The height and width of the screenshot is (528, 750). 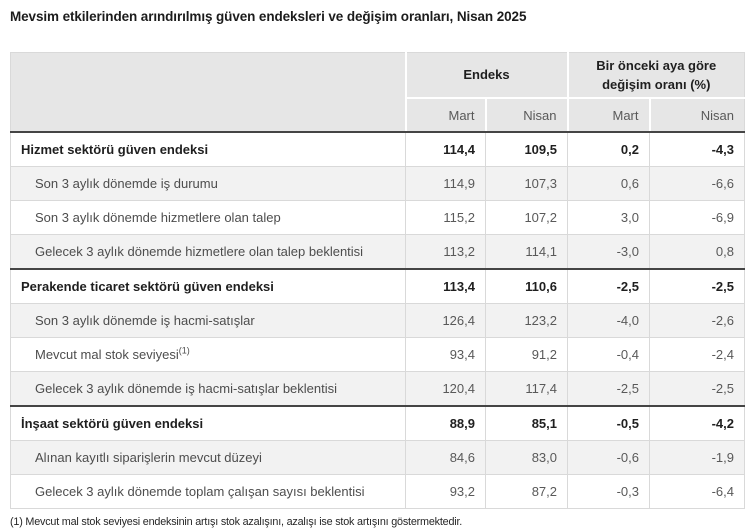 What do you see at coordinates (608, 115) in the screenshot?
I see `col-header-change-mart: Mart` at bounding box center [608, 115].